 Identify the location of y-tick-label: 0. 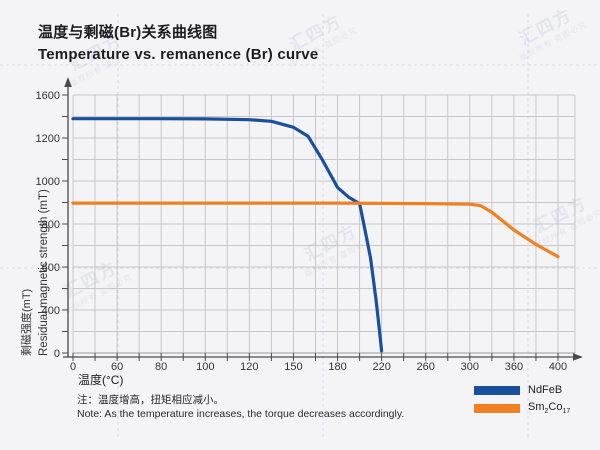
(57, 354).